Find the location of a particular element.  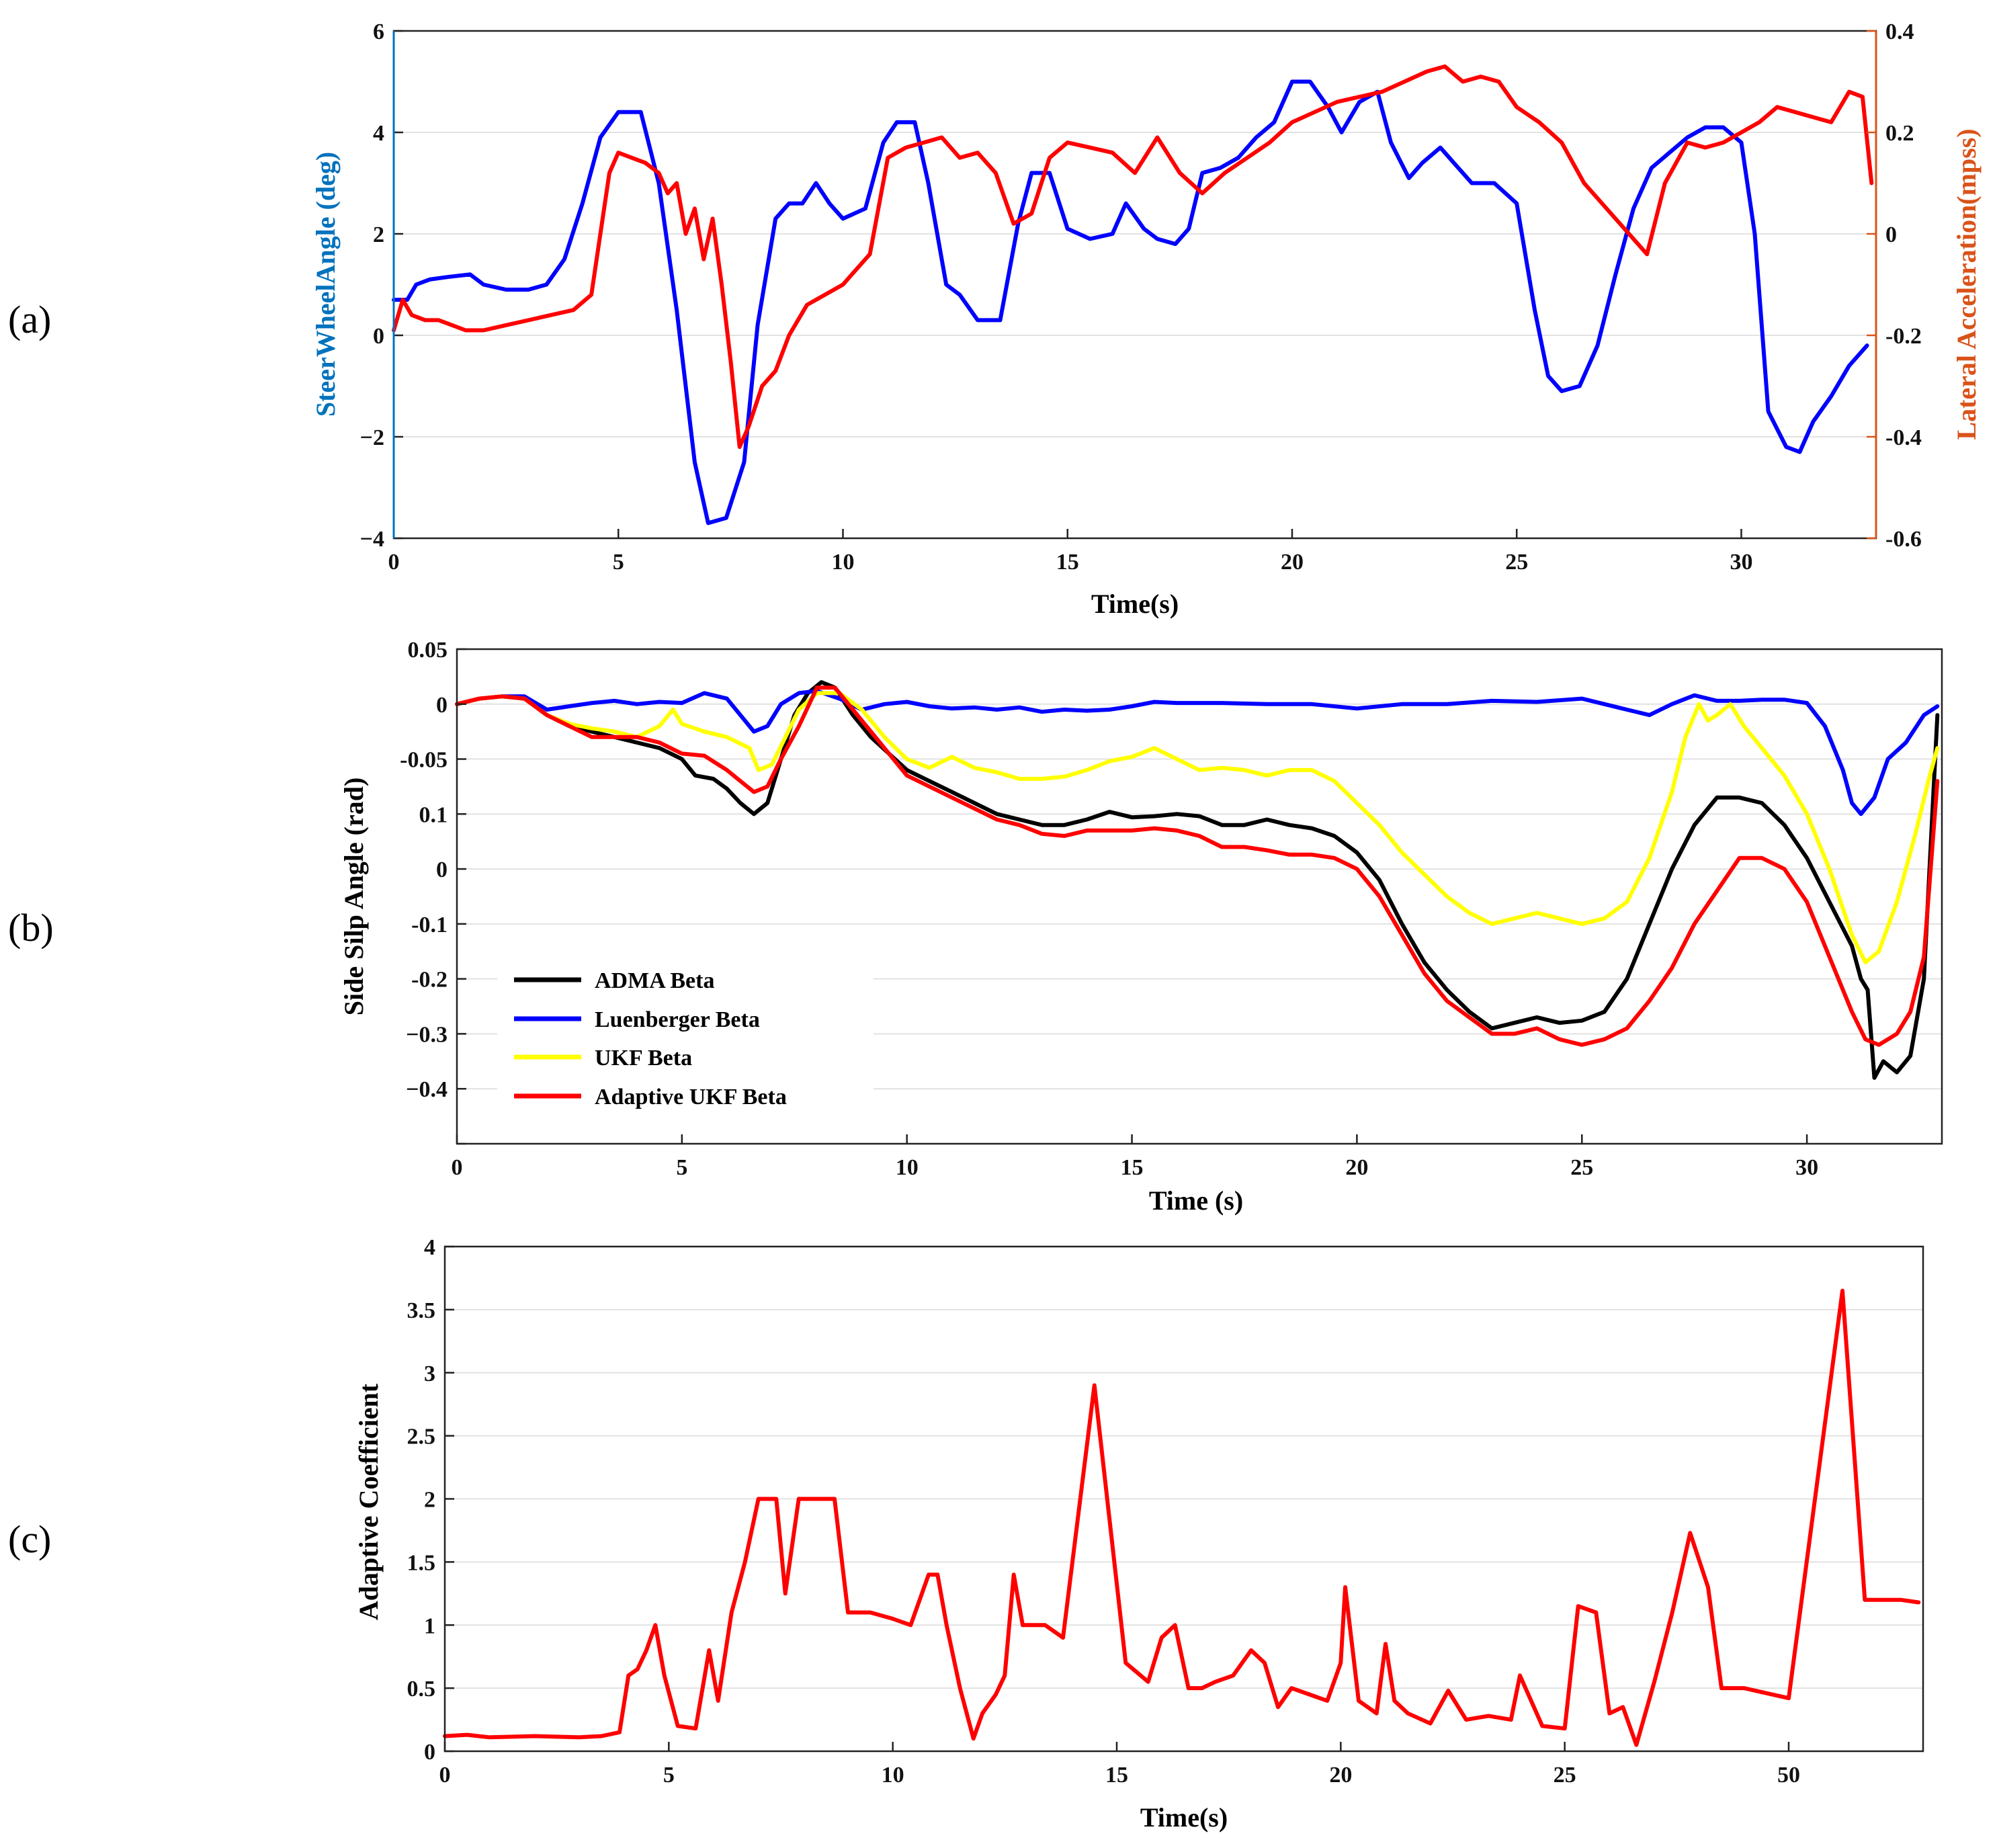

chart-c-x-tick-label-6: 50 is located at coordinates (1789, 1776).